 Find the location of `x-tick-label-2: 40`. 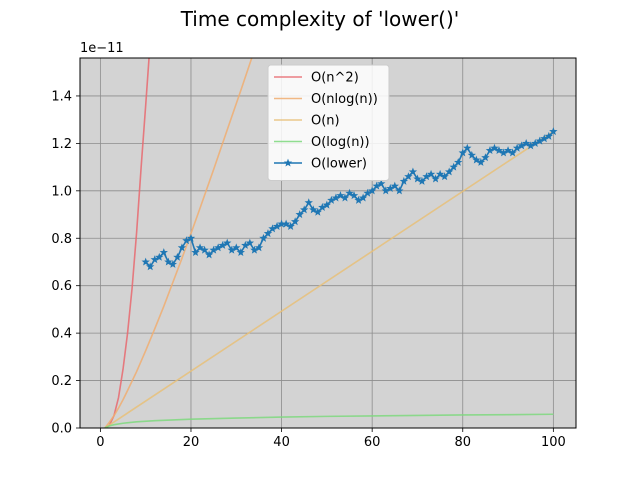

x-tick-label-2: 40 is located at coordinates (281, 442).